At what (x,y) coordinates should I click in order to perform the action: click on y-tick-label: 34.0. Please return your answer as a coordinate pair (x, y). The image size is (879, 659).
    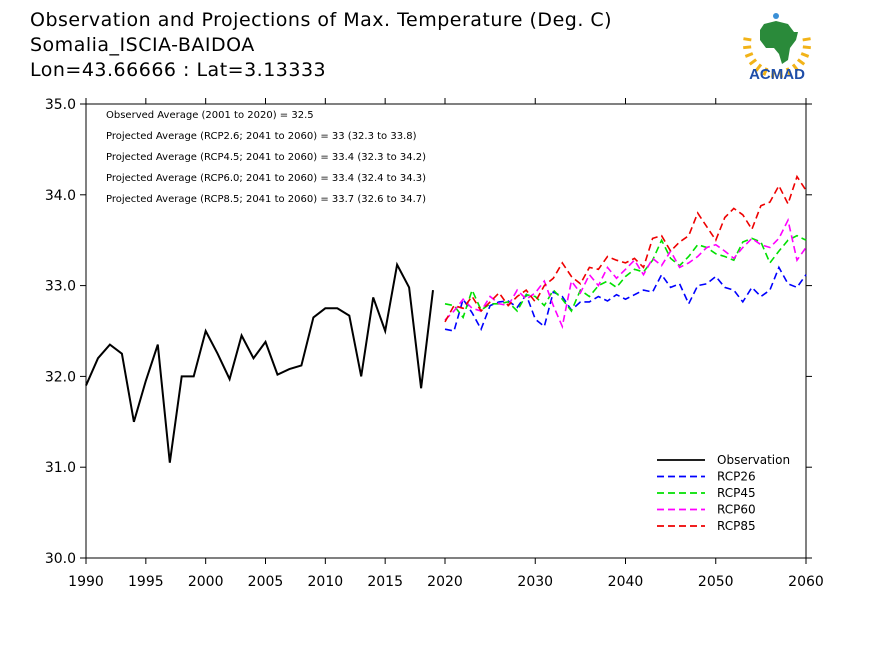
    Looking at the image, I should click on (60, 196).